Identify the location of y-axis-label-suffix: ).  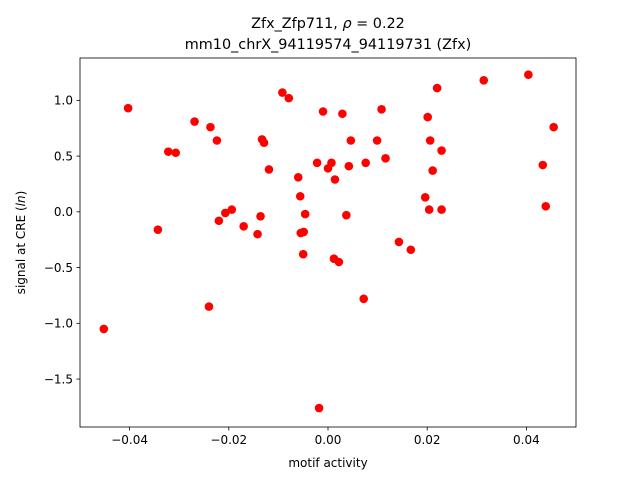
(21, 193).